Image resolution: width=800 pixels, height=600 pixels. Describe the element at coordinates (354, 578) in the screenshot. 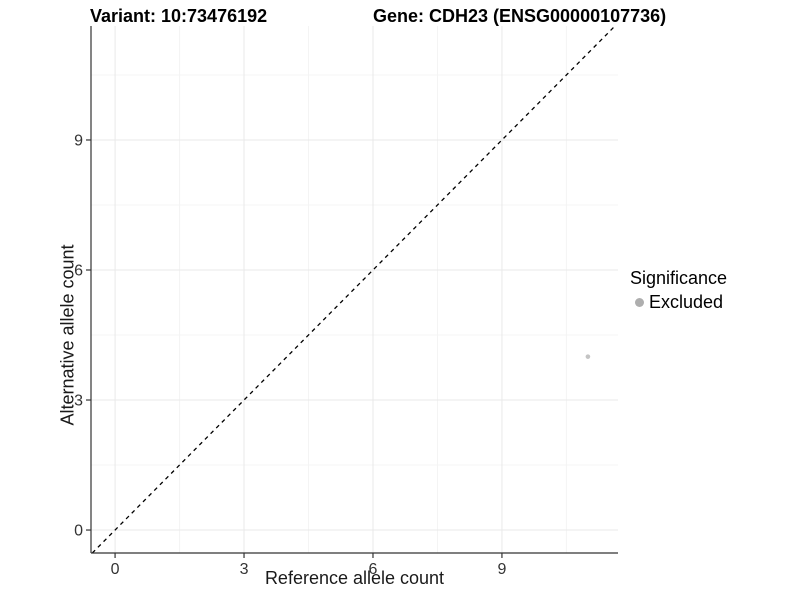

I see `x-axis-title: Reference allele count` at that location.